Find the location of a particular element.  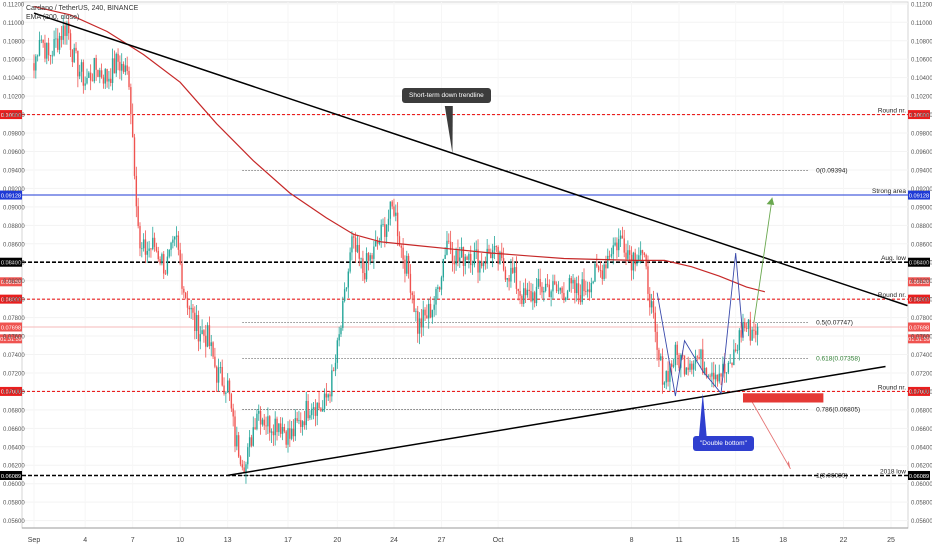

y-tick-label-right: 0.07000 is located at coordinates (921, 393).